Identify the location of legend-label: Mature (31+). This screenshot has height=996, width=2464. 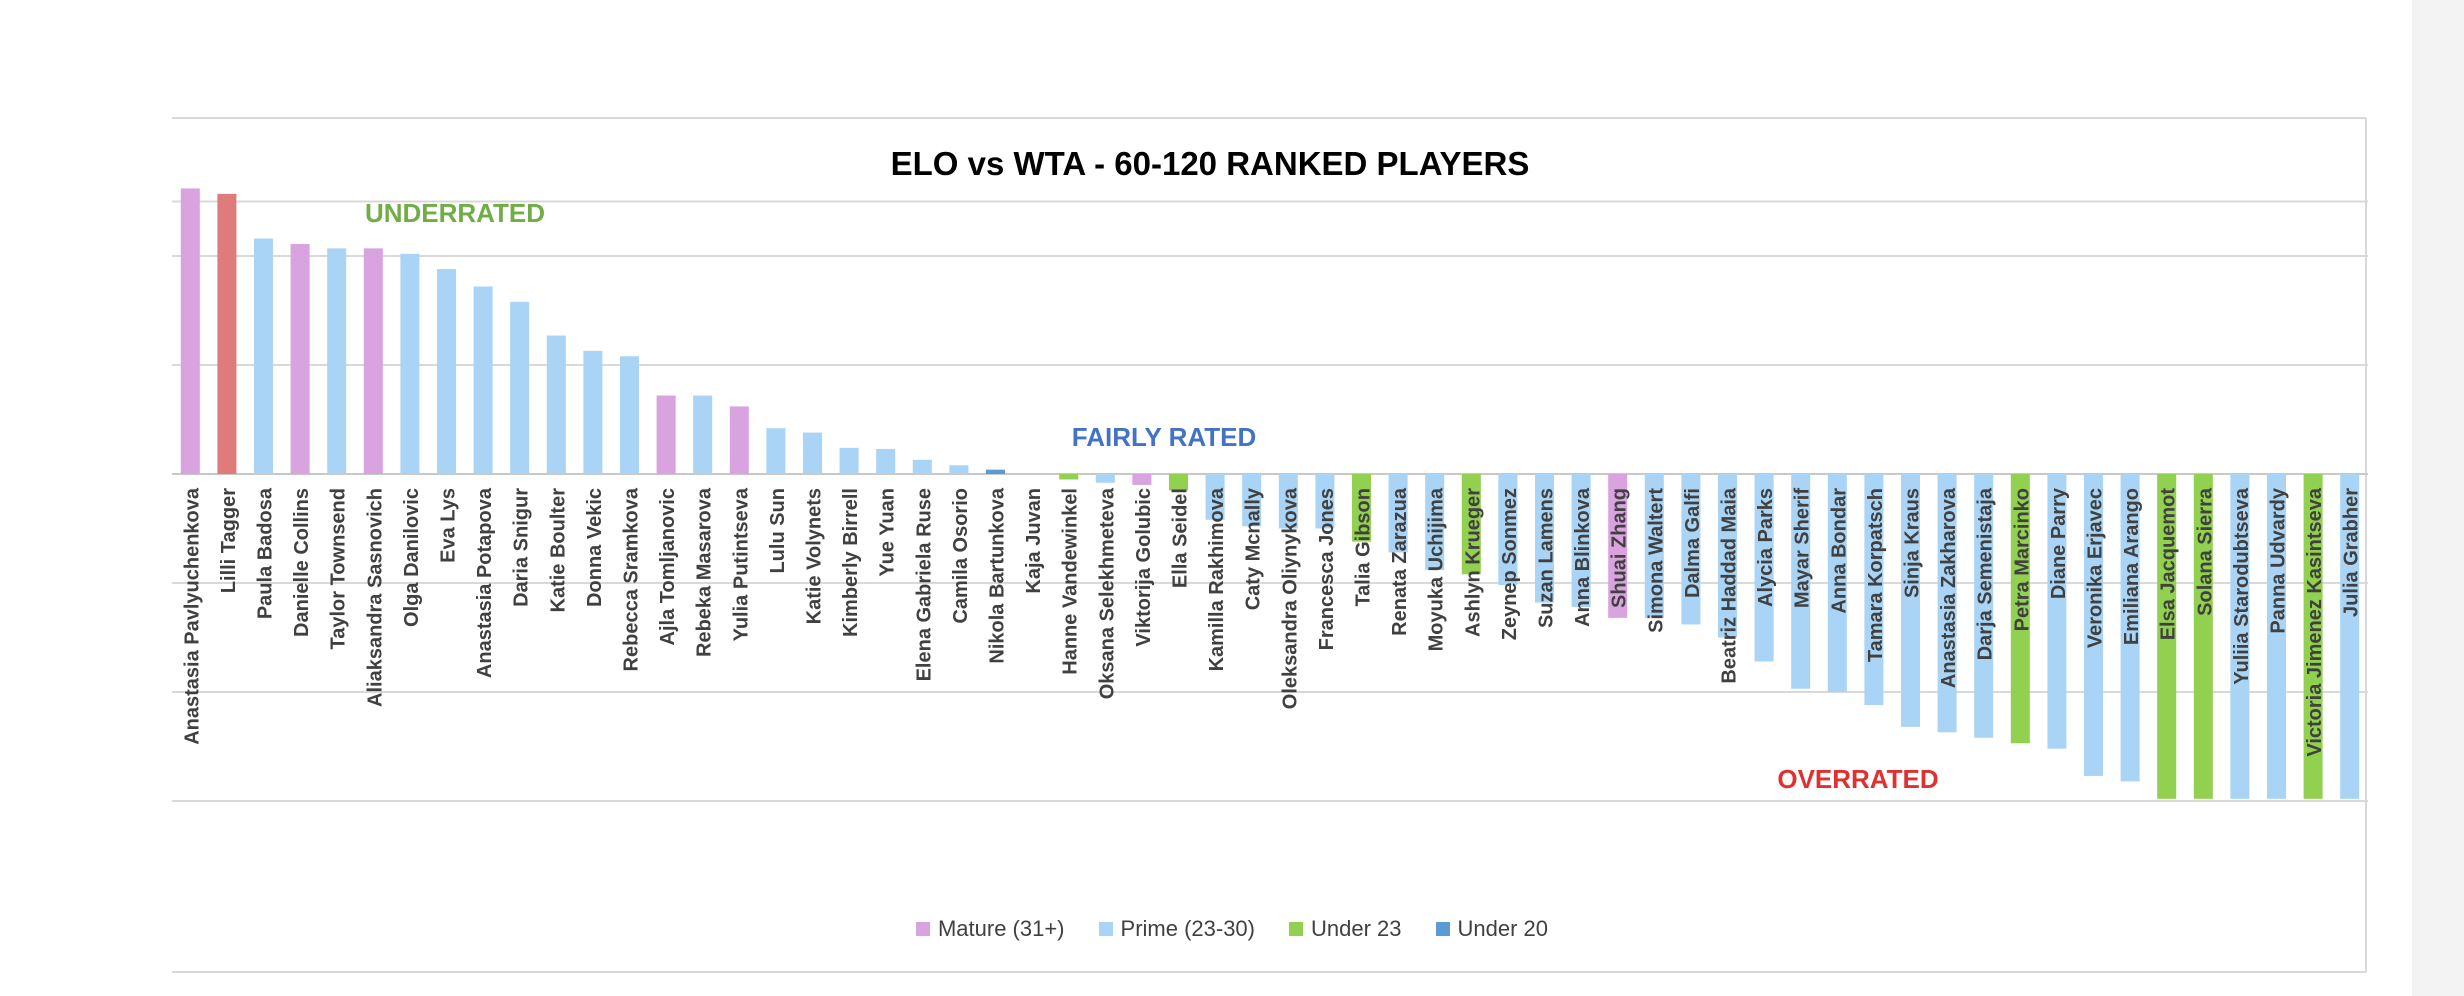
(1001, 928).